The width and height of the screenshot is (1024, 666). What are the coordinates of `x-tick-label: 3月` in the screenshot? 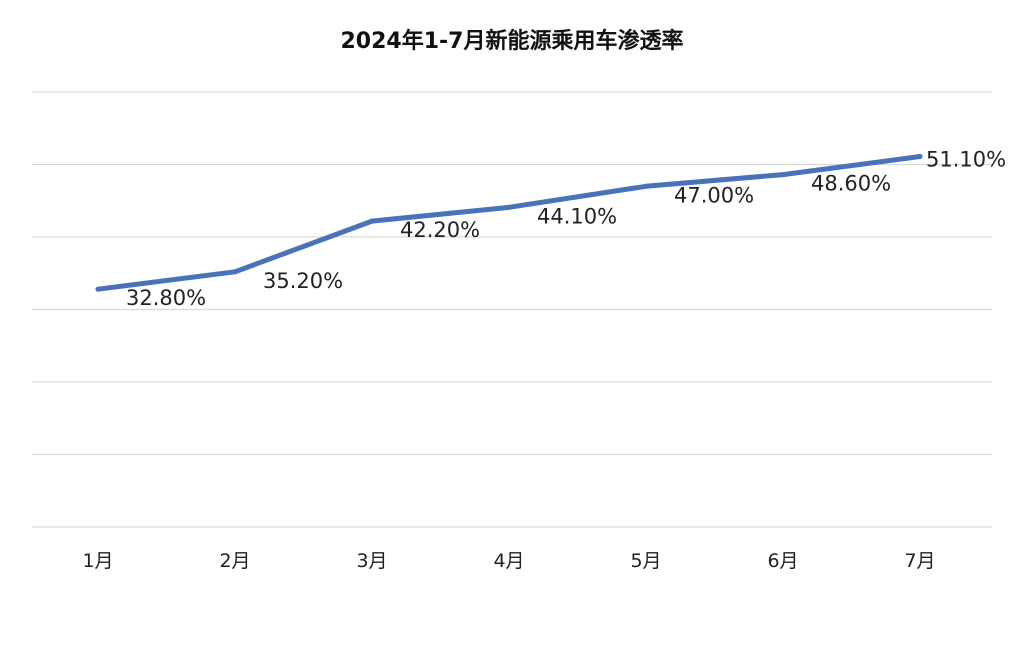 It's located at (371, 561).